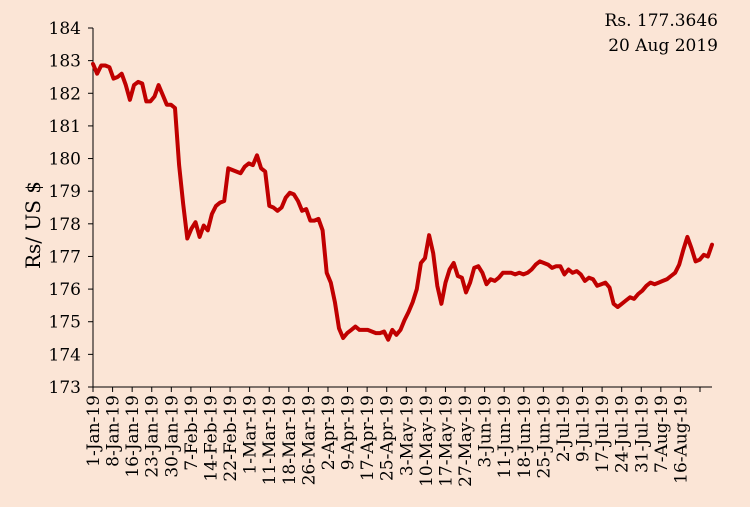 The image size is (750, 507). Describe the element at coordinates (466, 441) in the screenshot. I see `x-tick-label: 27-May-19` at that location.